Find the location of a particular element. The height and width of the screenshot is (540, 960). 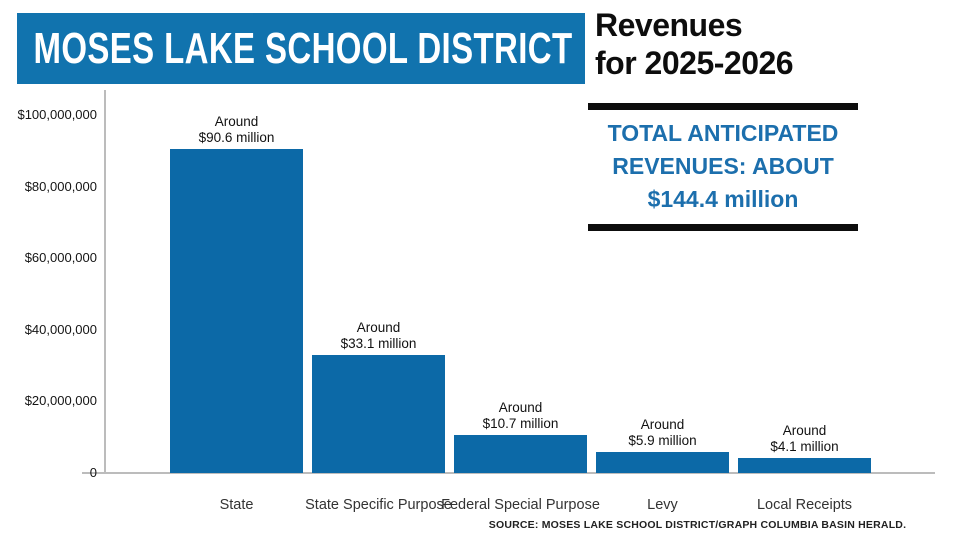

y-axis-tick-label: 0 is located at coordinates (93, 472).